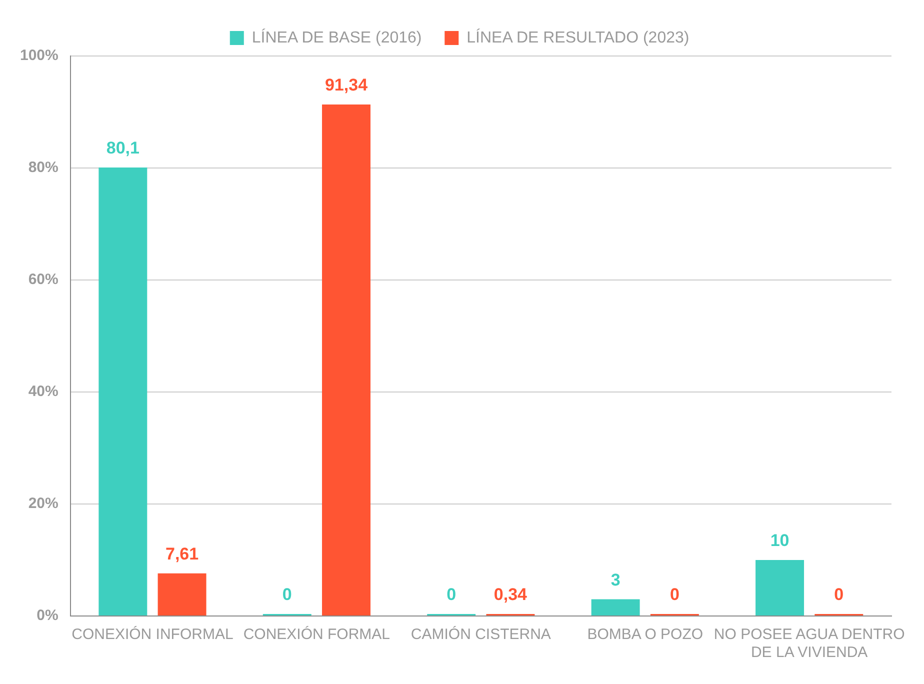  Describe the element at coordinates (316, 634) in the screenshot. I see `x-tick-label: CONEXIÓN FORMAL` at that location.